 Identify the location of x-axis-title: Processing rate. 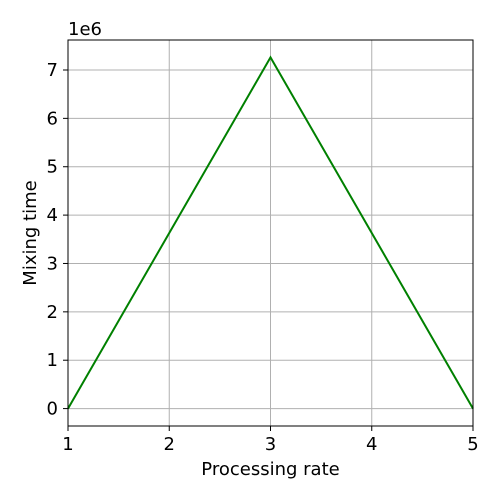
(270, 469).